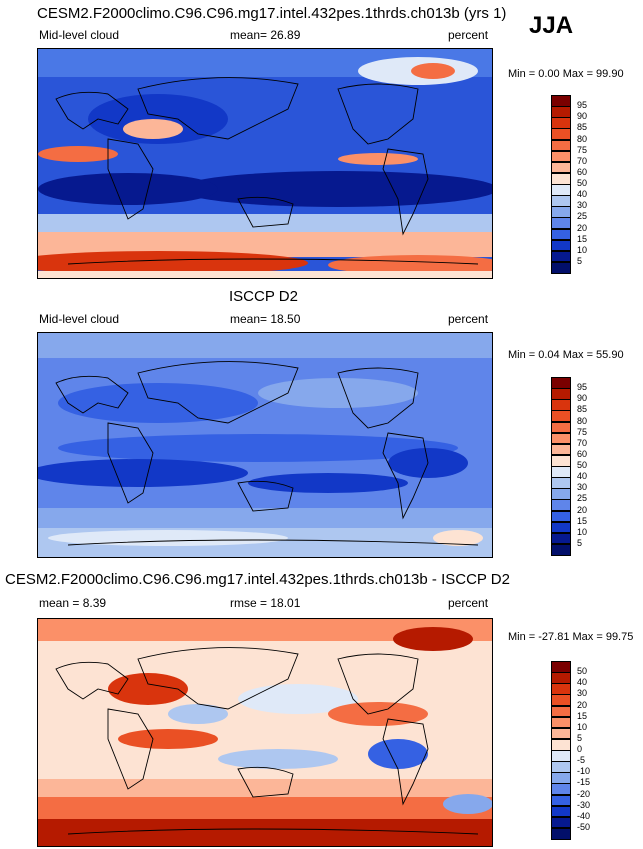 The image size is (643, 849). Describe the element at coordinates (584, 804) in the screenshot. I see `colorbar-tick-label: -30` at that location.